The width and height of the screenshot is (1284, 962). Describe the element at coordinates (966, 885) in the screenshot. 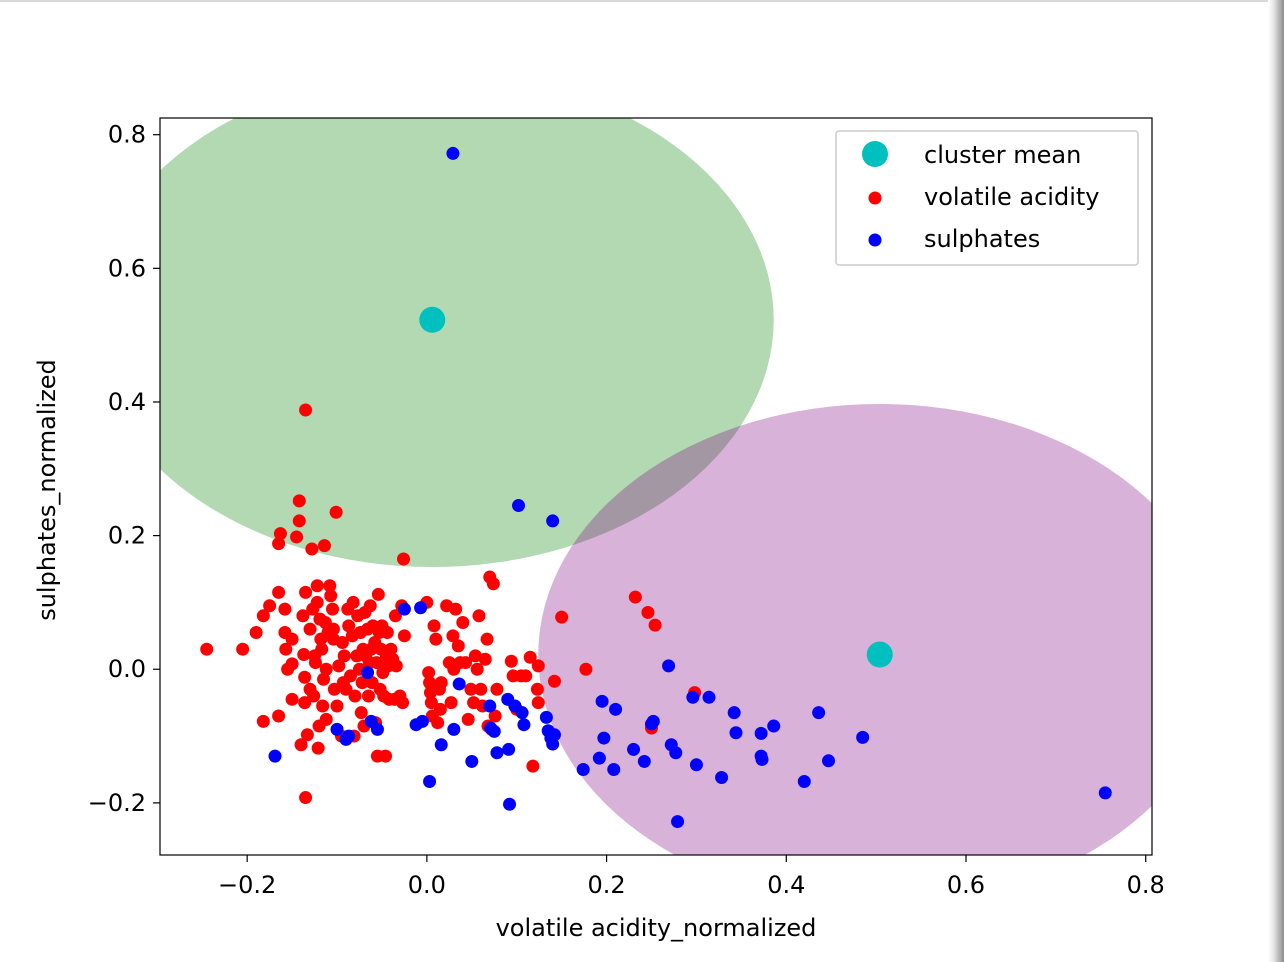

I see `x-tick-label: 0.6` at that location.